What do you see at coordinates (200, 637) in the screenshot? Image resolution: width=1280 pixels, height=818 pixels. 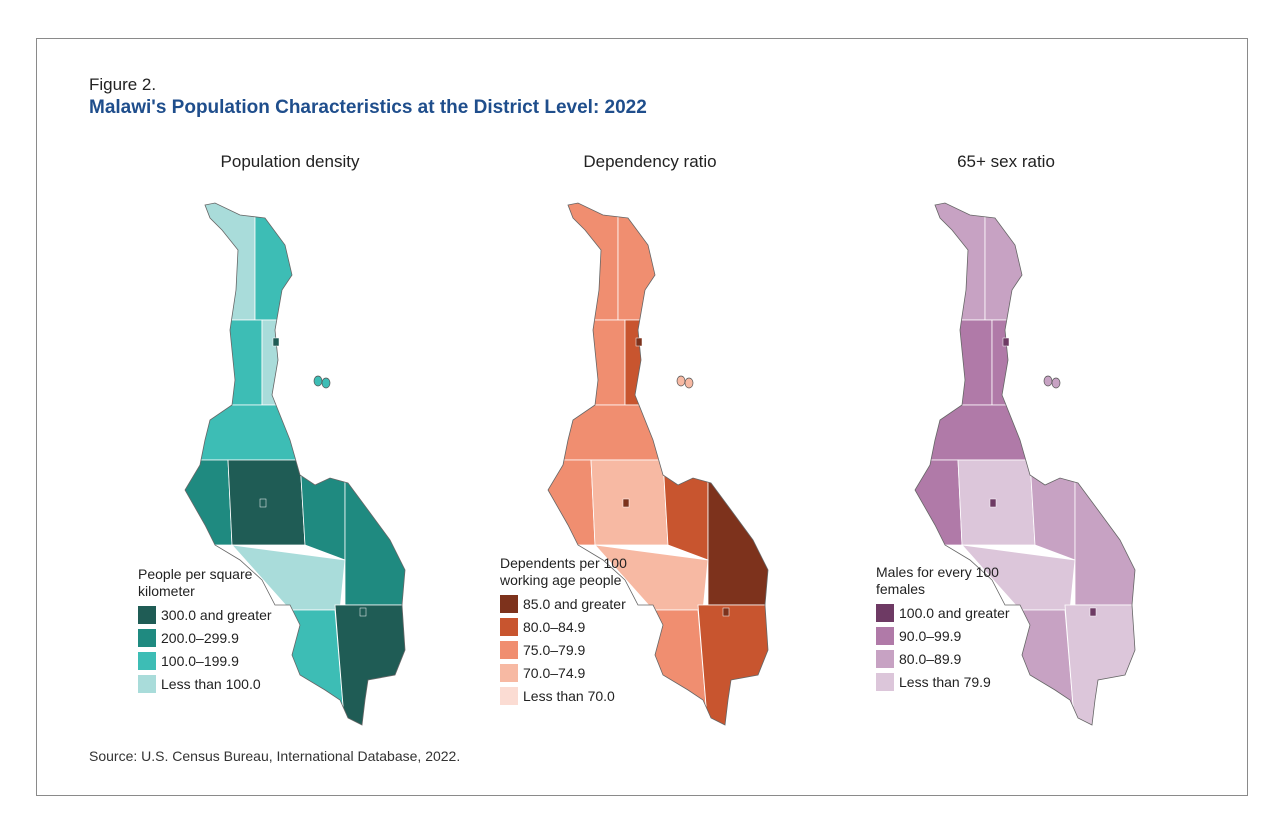 I see `legend-label: 200.0–299.9` at bounding box center [200, 637].